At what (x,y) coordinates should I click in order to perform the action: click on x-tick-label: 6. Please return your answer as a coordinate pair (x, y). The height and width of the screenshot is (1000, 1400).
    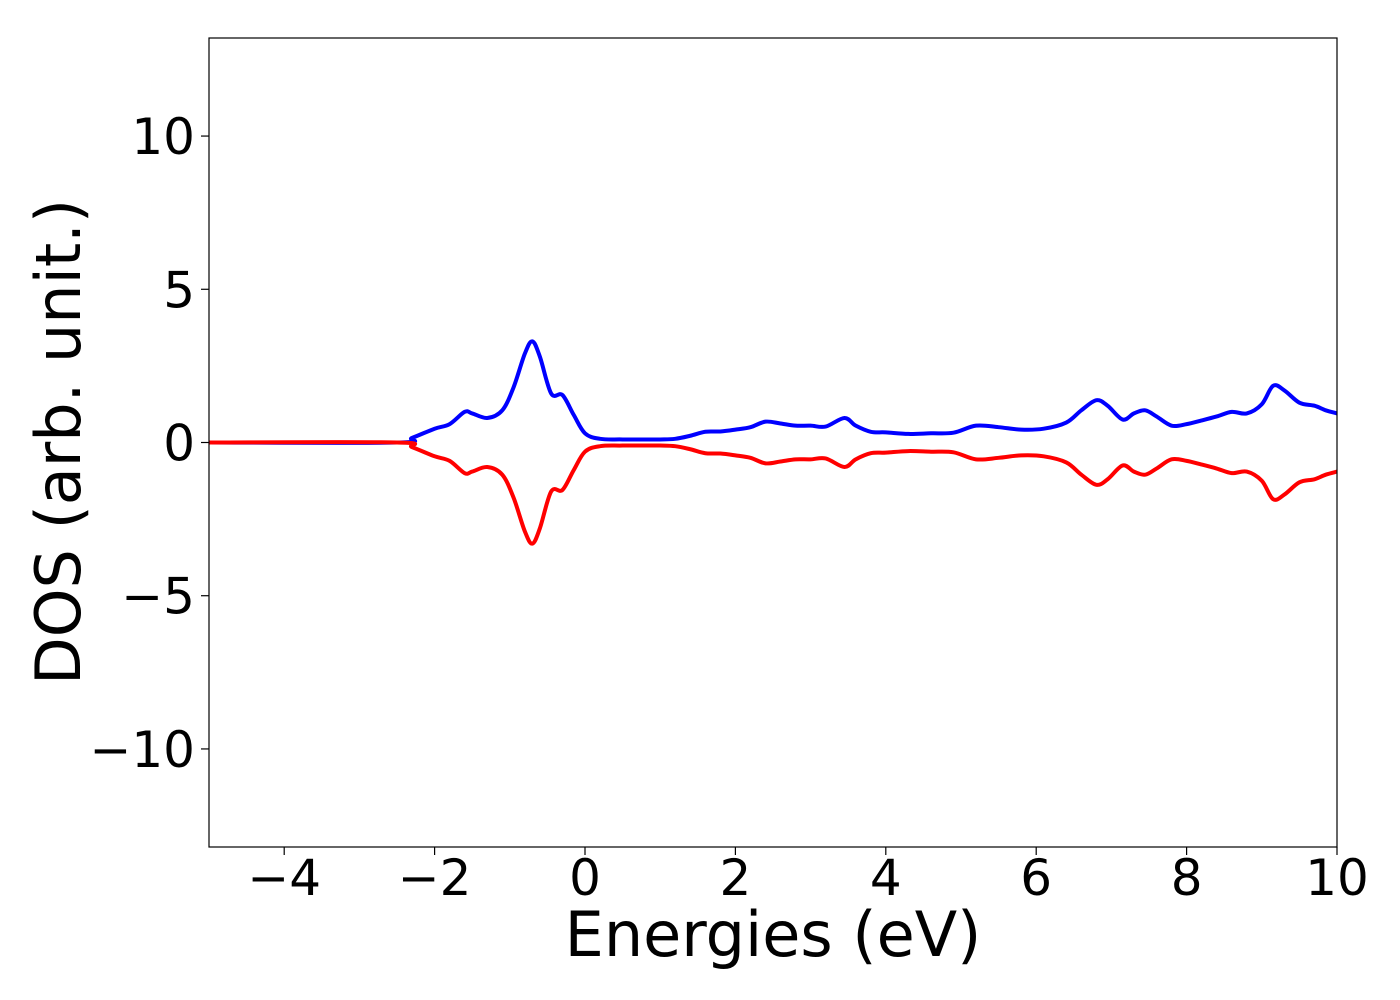
    Looking at the image, I should click on (1036, 878).